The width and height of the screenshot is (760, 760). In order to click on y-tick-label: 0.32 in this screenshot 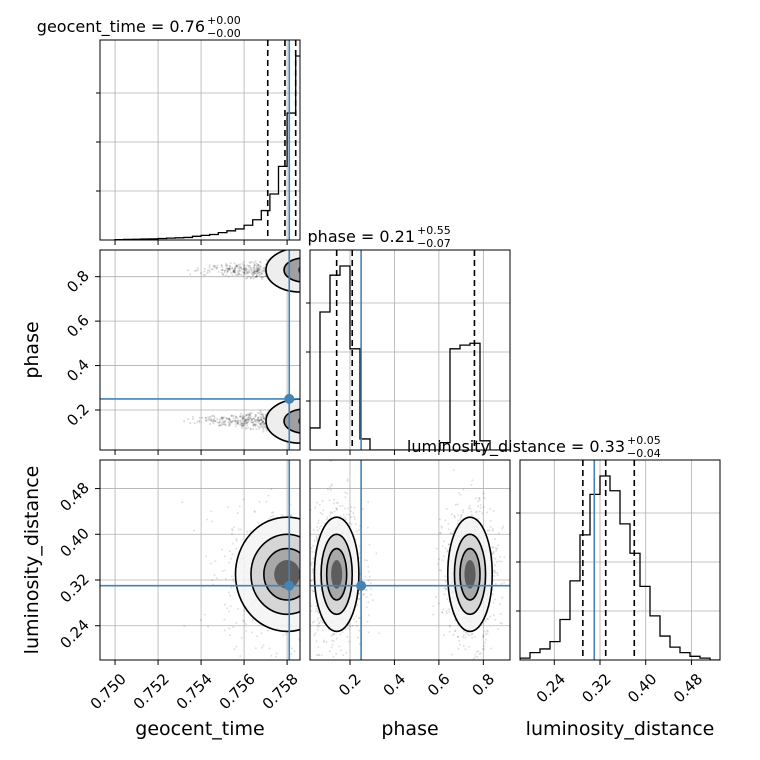, I will do `click(74, 588)`.